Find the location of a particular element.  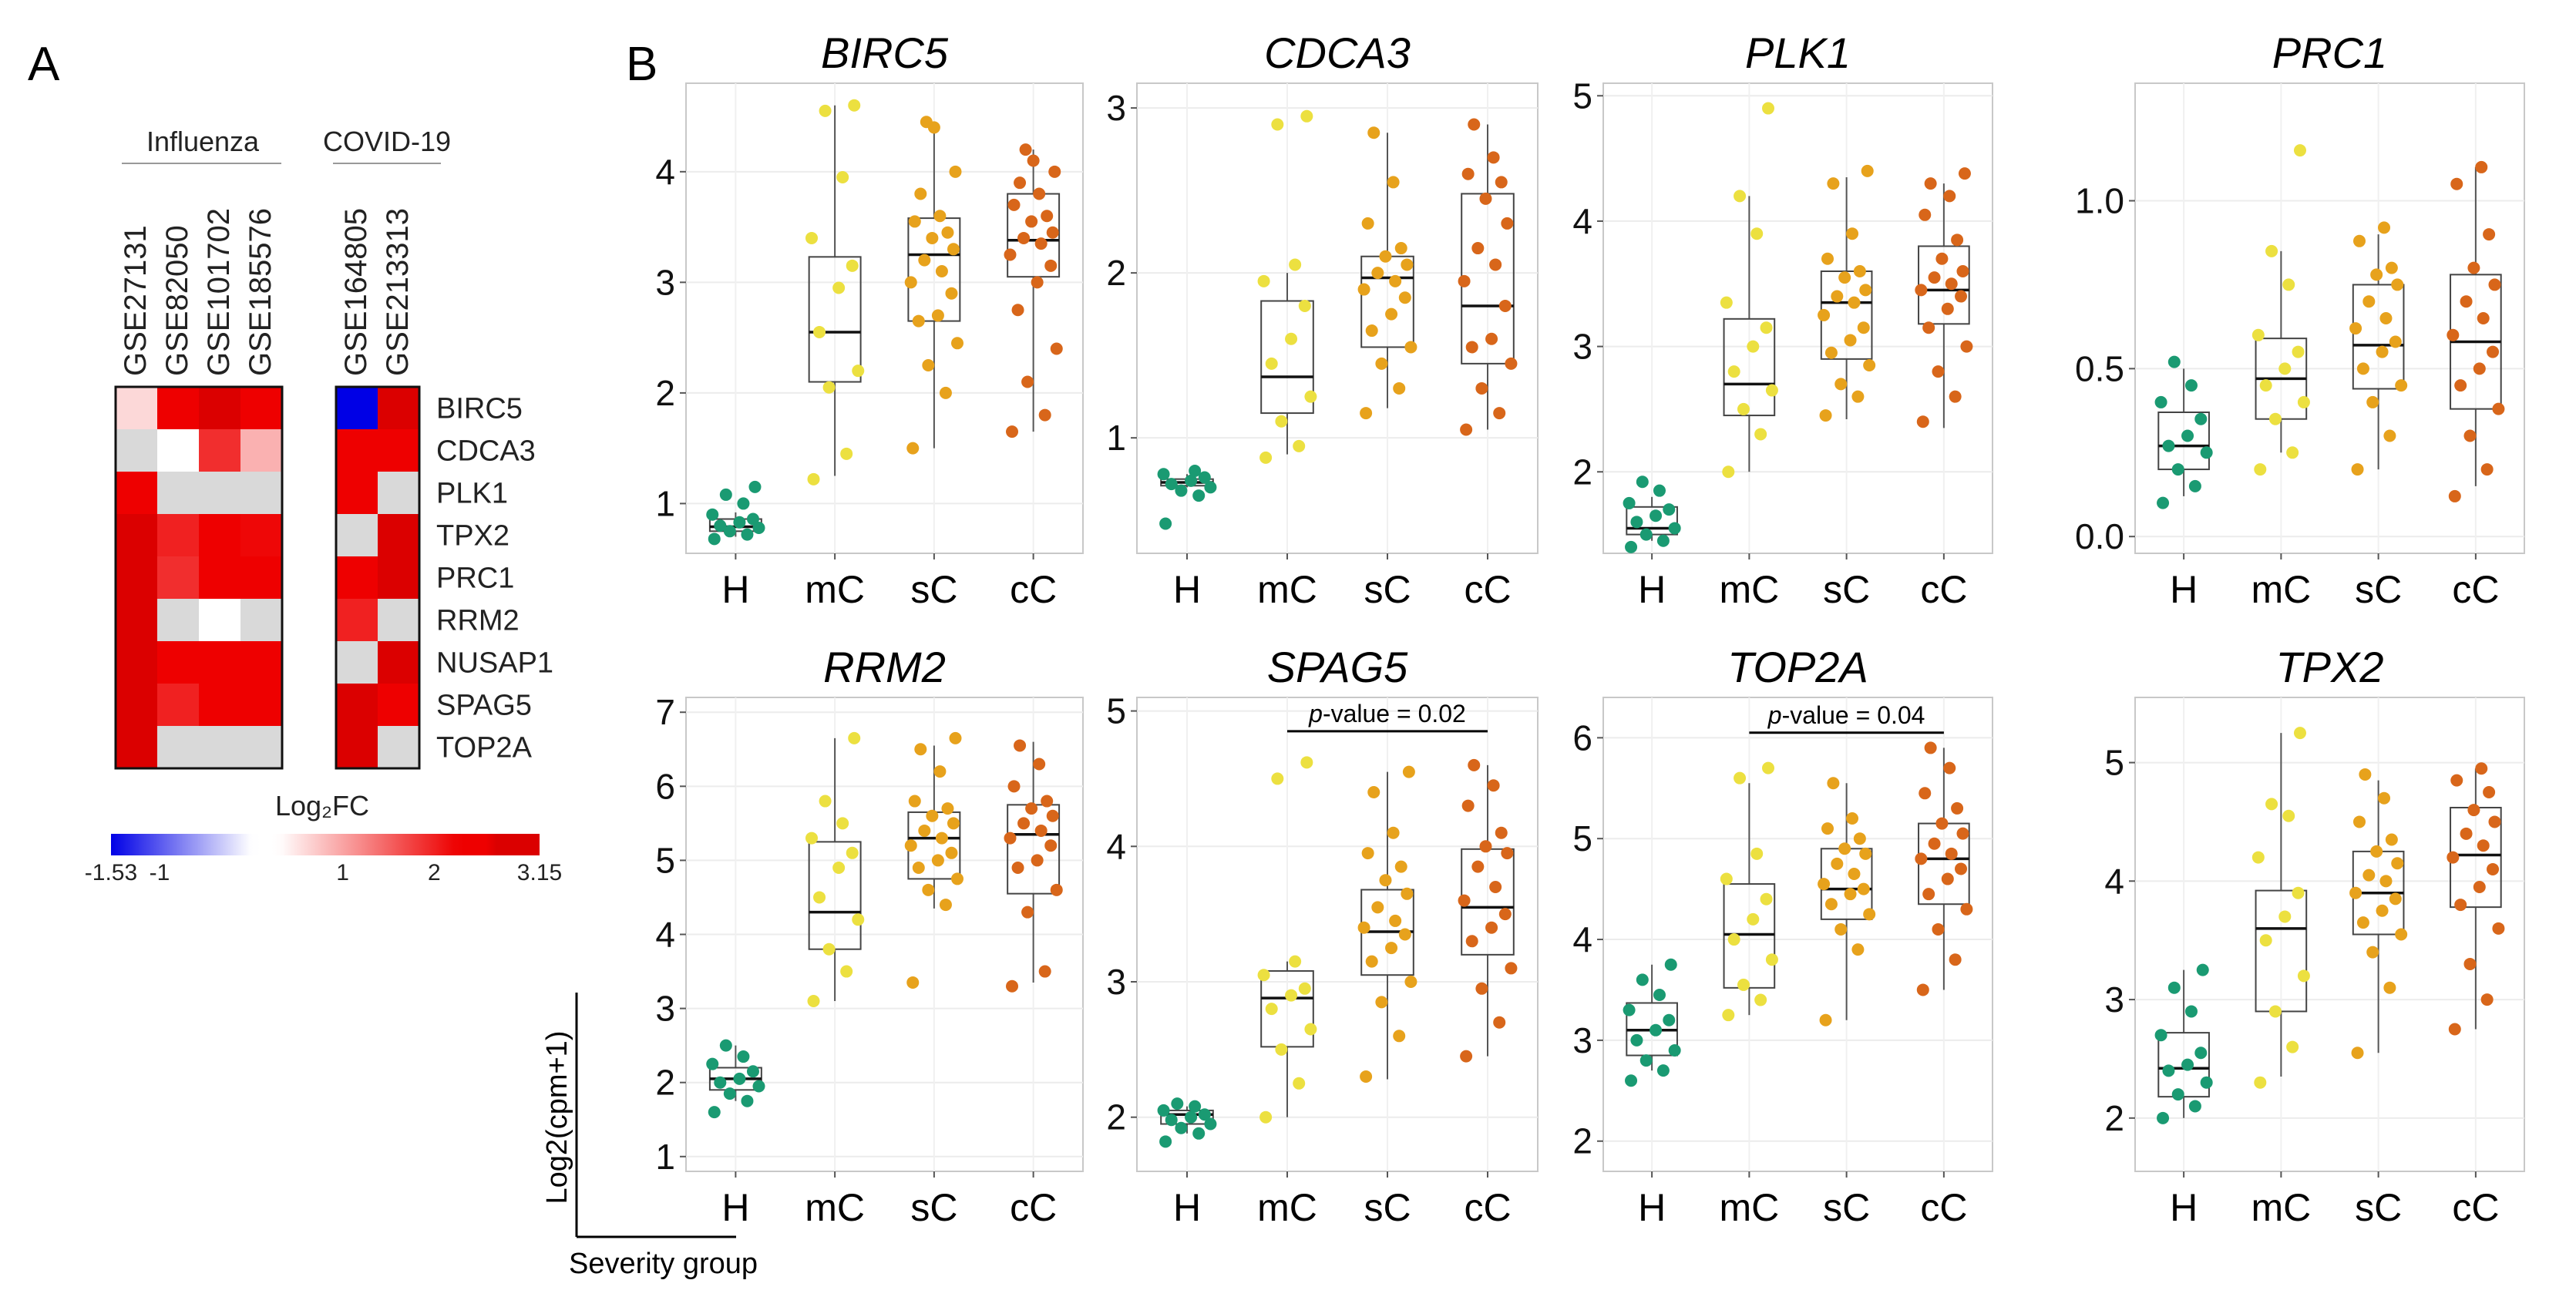

heatmap-gene-label: TOP2A is located at coordinates (484, 748).